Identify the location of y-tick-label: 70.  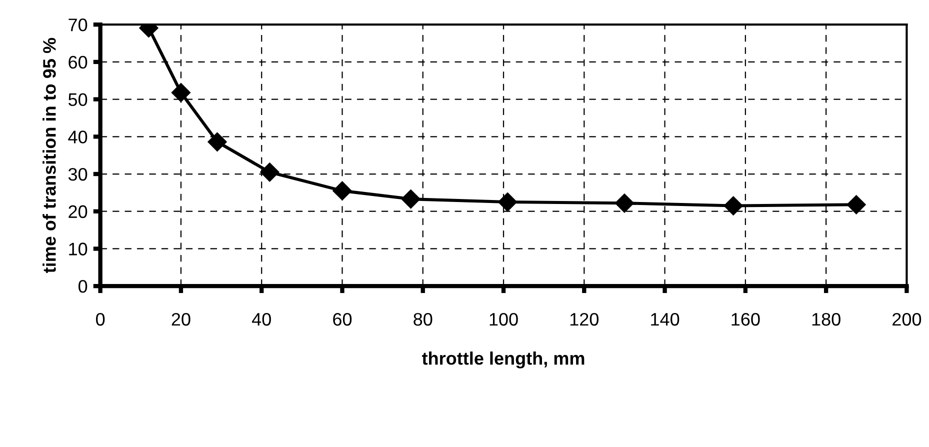
(78, 25).